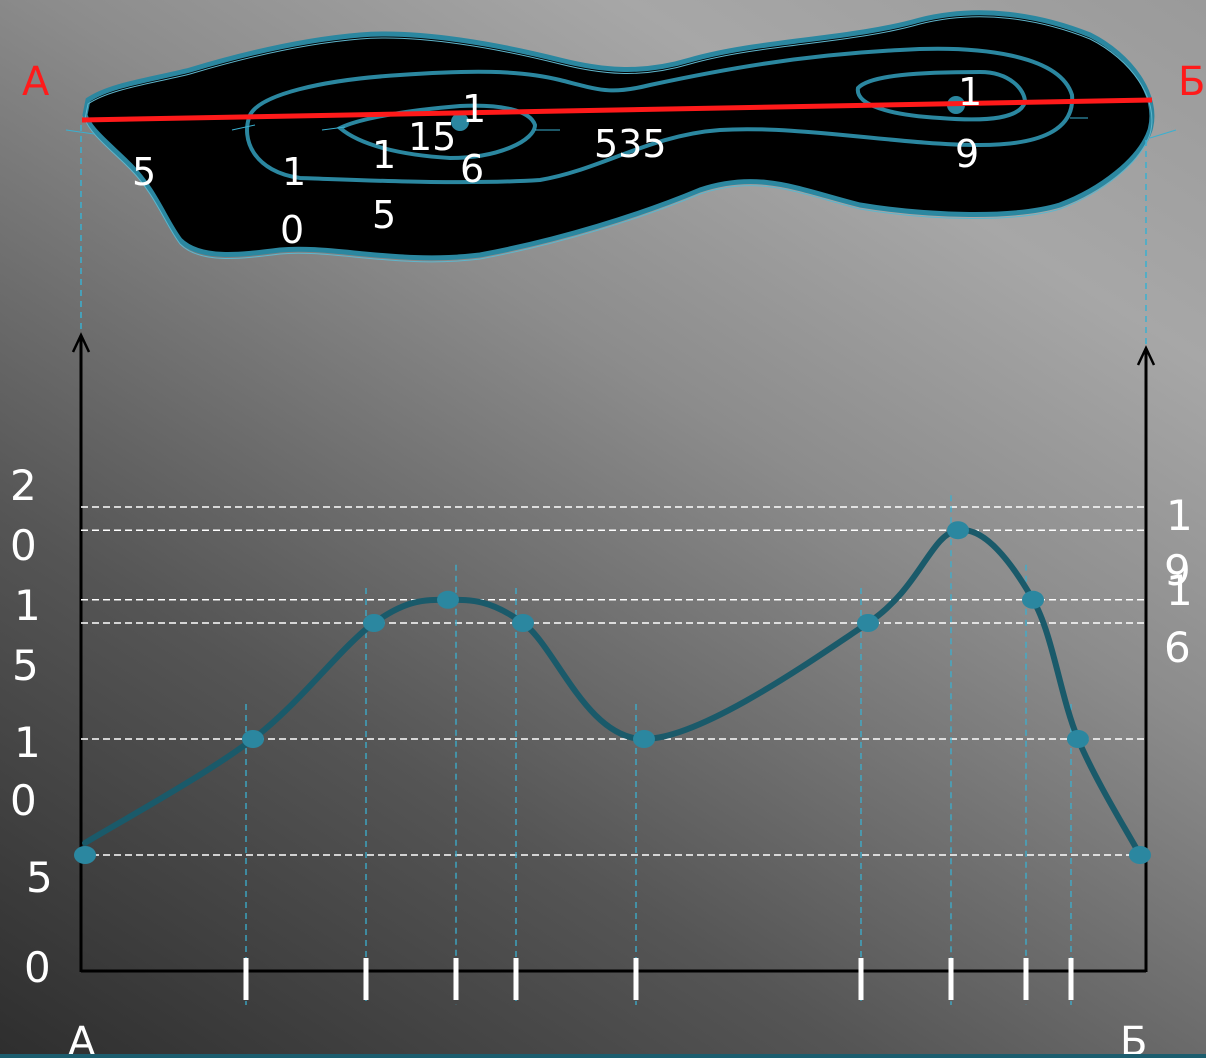 This screenshot has height=1058, width=1206. What do you see at coordinates (630, 144) in the screenshot?
I see `contour-label-partial: 535` at bounding box center [630, 144].